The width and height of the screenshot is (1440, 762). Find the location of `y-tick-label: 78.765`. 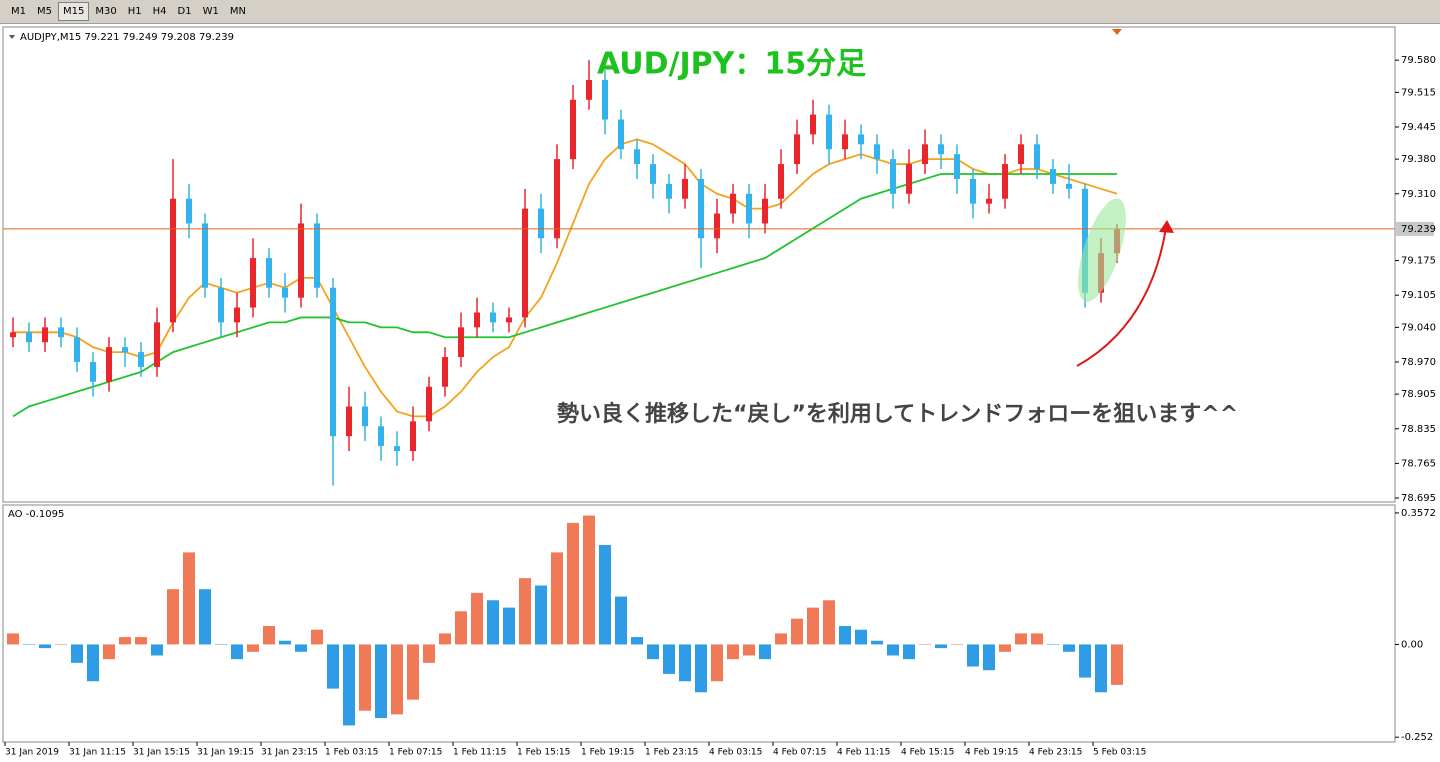

y-tick-label: 78.765 is located at coordinates (1418, 463).